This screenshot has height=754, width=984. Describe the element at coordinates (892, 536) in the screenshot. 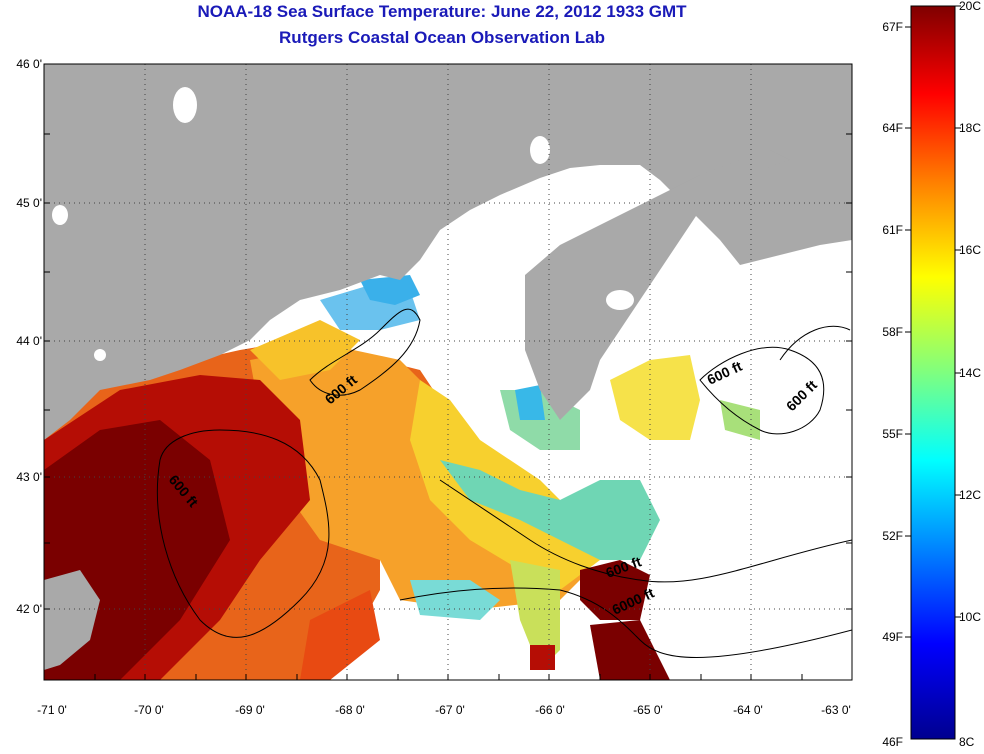

I see `colorbar-label-f: 52F` at that location.